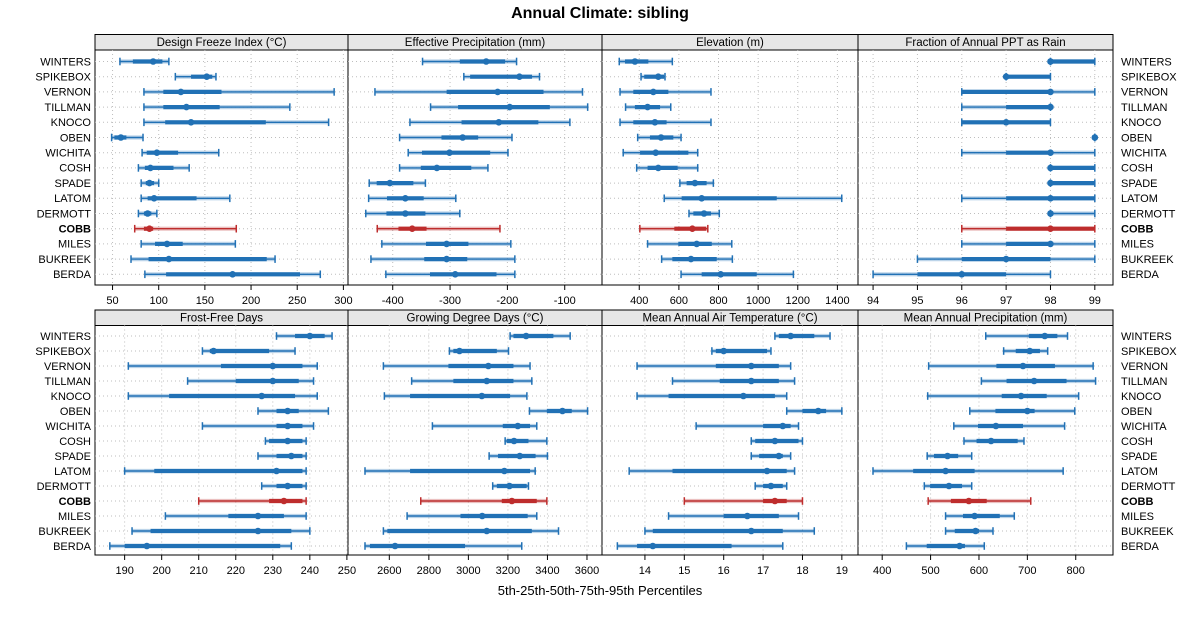  What do you see at coordinates (1140, 275) in the screenshot?
I see `station-label-right: BERDA` at bounding box center [1140, 275].